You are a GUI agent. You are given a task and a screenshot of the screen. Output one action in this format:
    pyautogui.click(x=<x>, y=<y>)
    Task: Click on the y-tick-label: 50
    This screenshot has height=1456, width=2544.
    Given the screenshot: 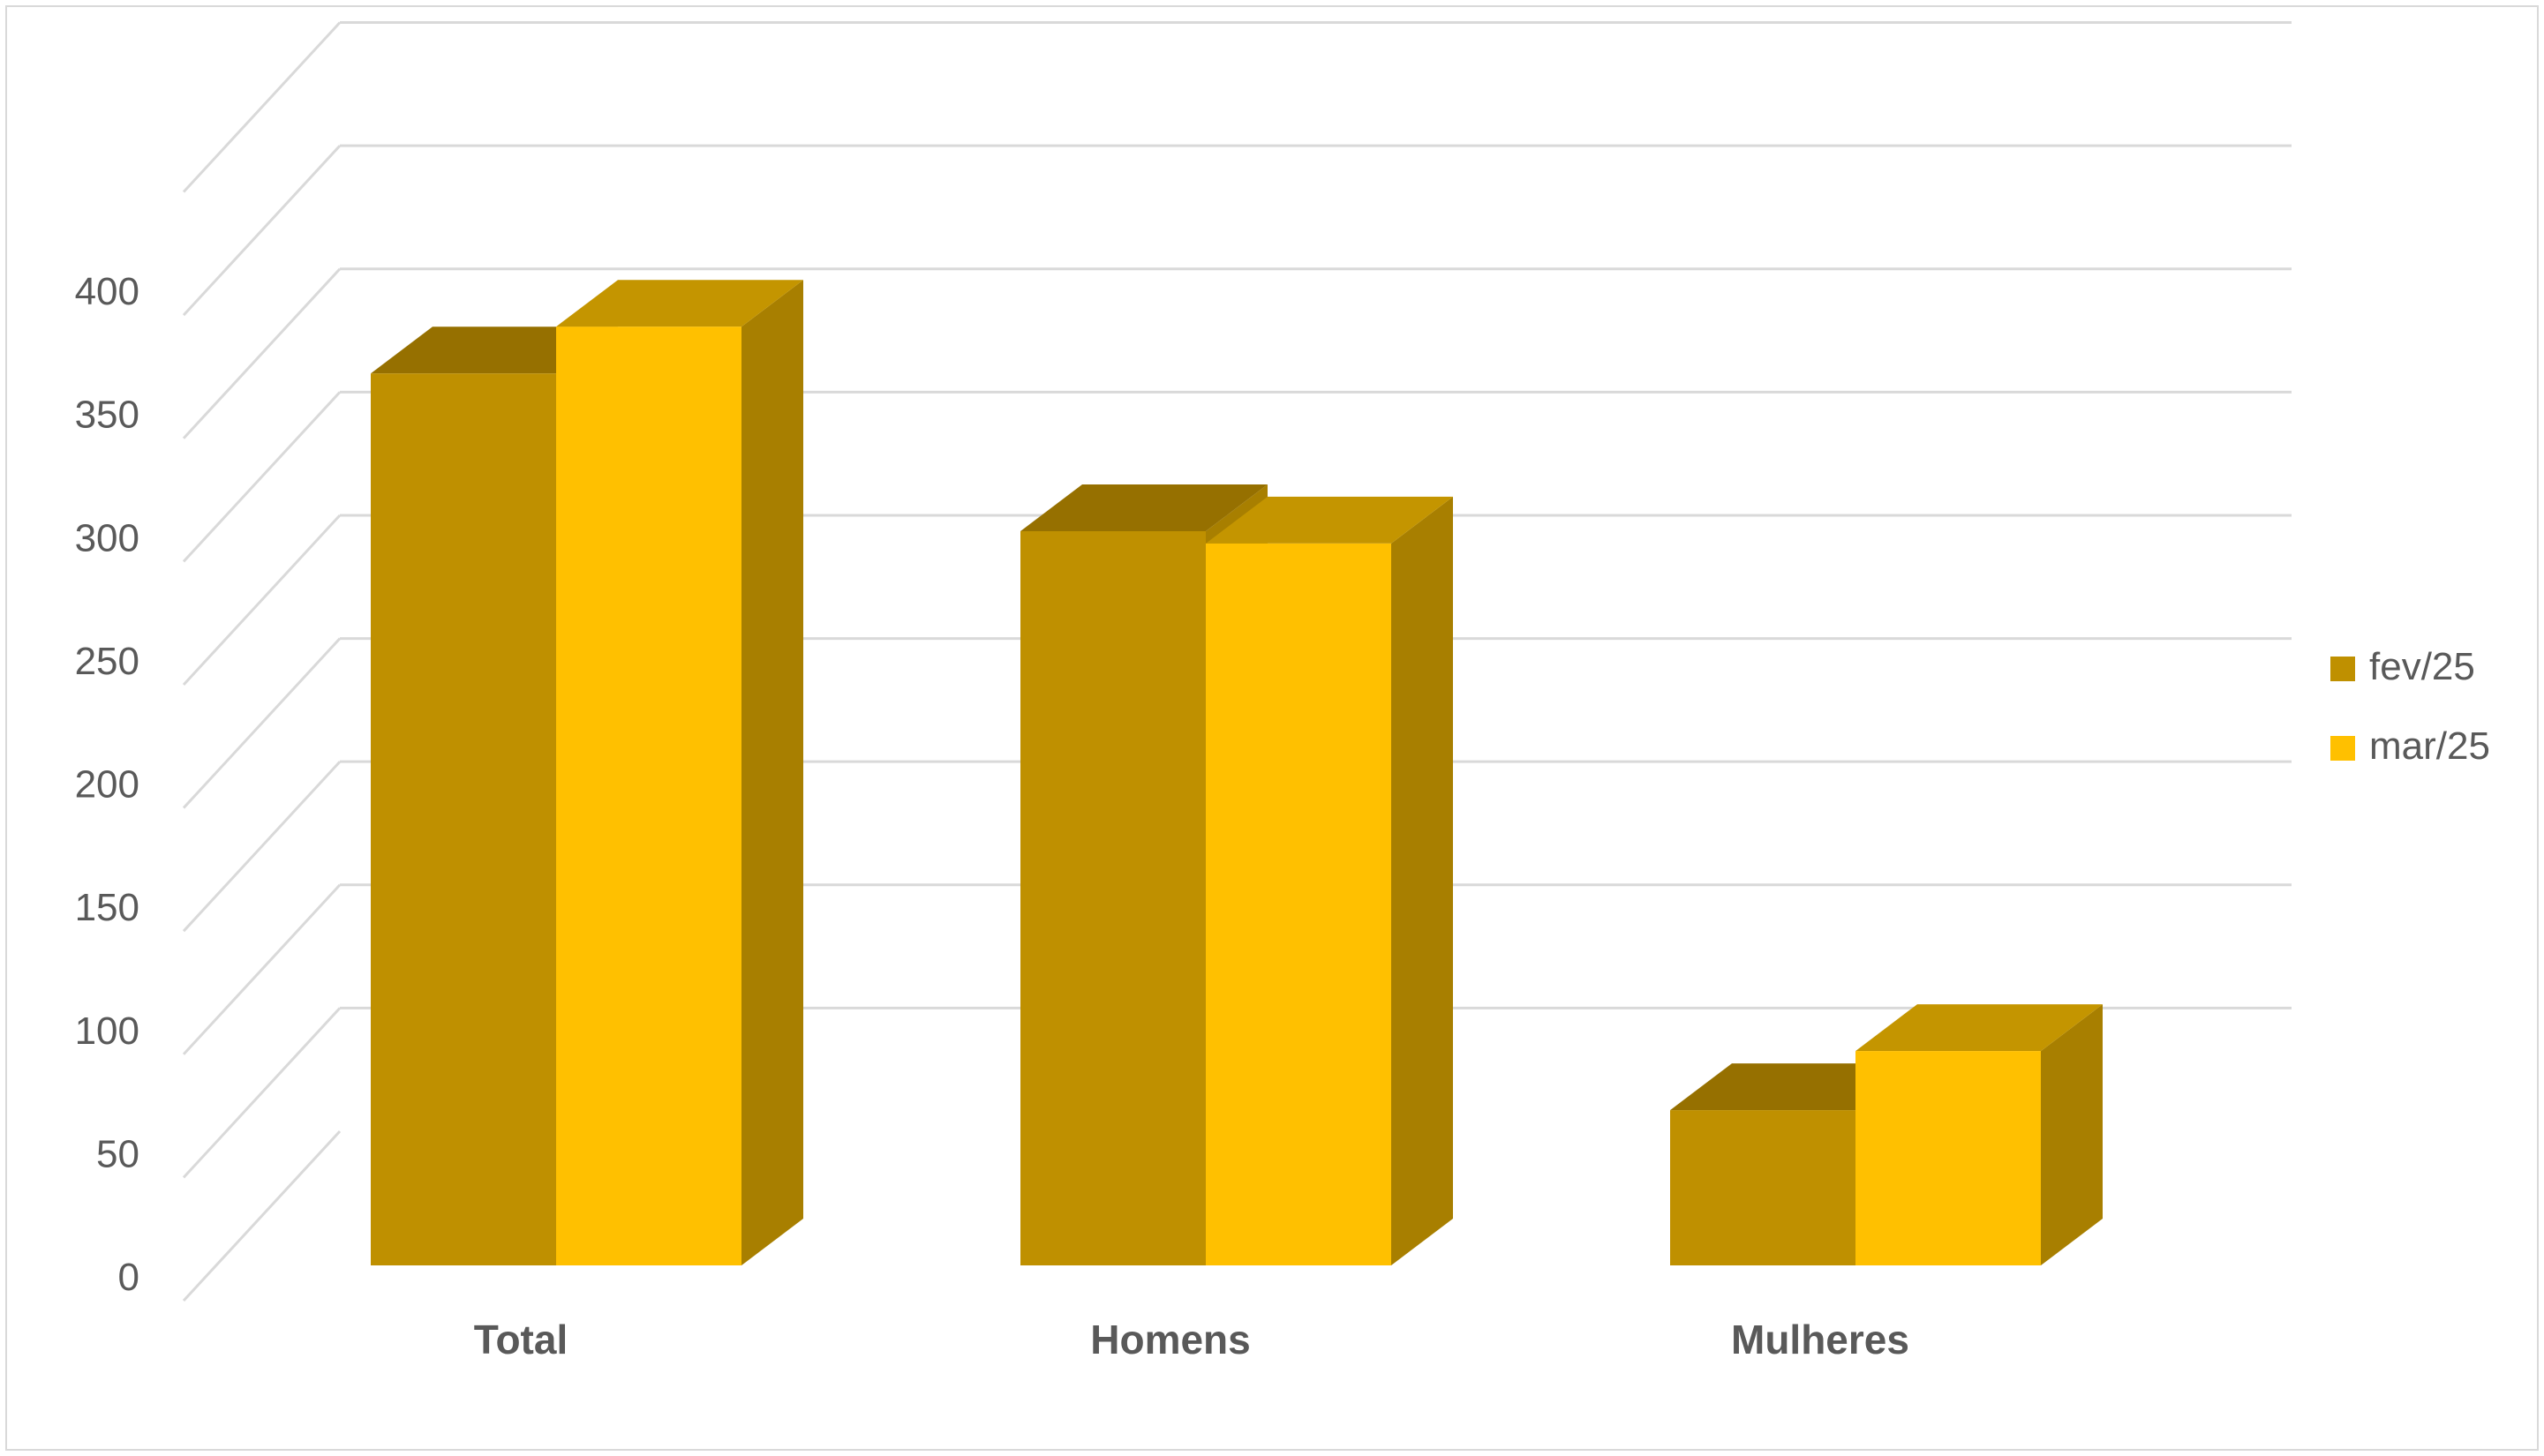 What is the action you would take?
    pyautogui.click(x=117, y=1153)
    